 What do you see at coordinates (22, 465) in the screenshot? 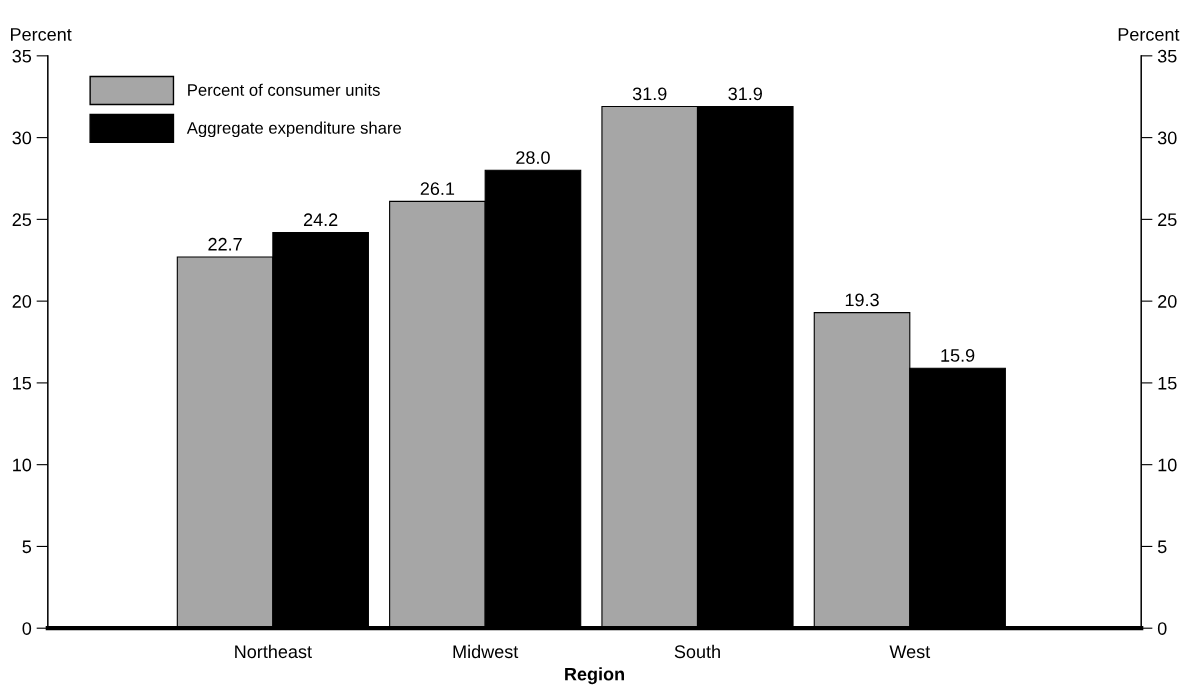
I see `y-tick-label: 10` at bounding box center [22, 465].